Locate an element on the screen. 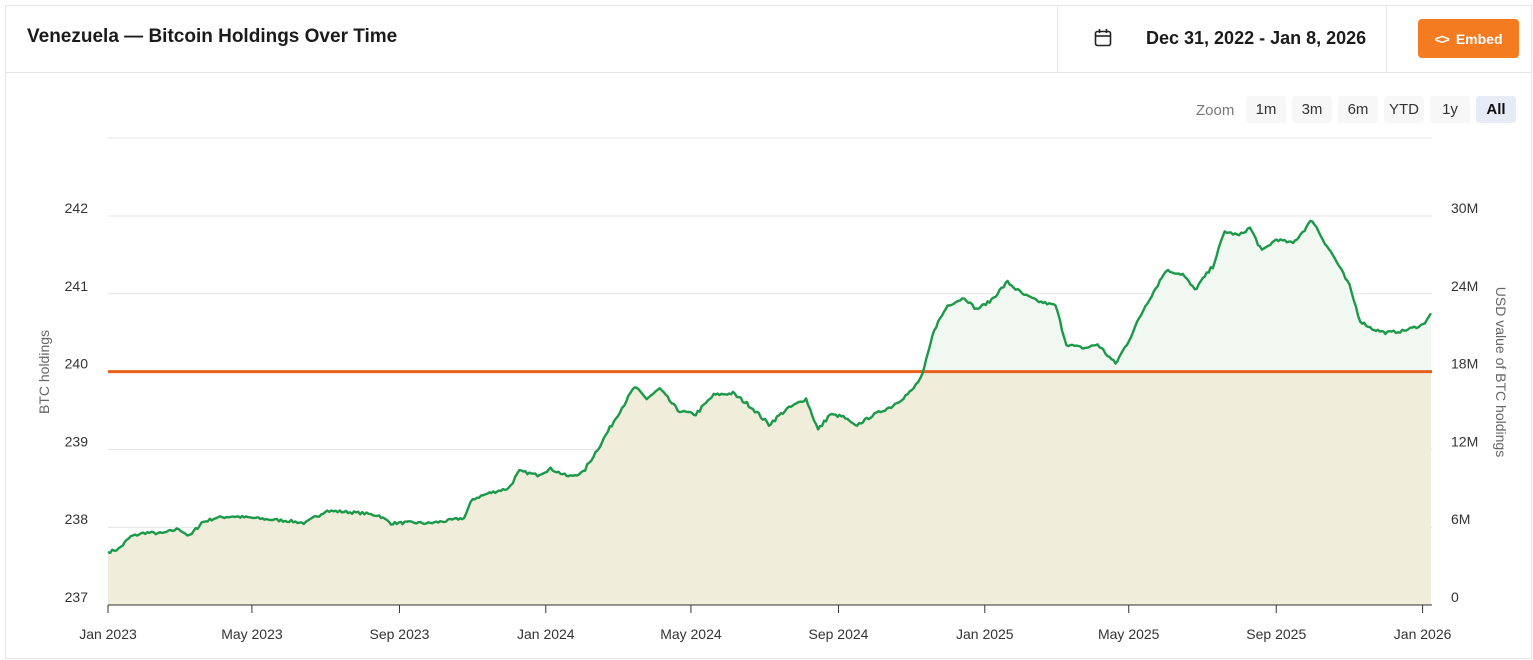  x-tick-label: Sep 2024 is located at coordinates (838, 634).